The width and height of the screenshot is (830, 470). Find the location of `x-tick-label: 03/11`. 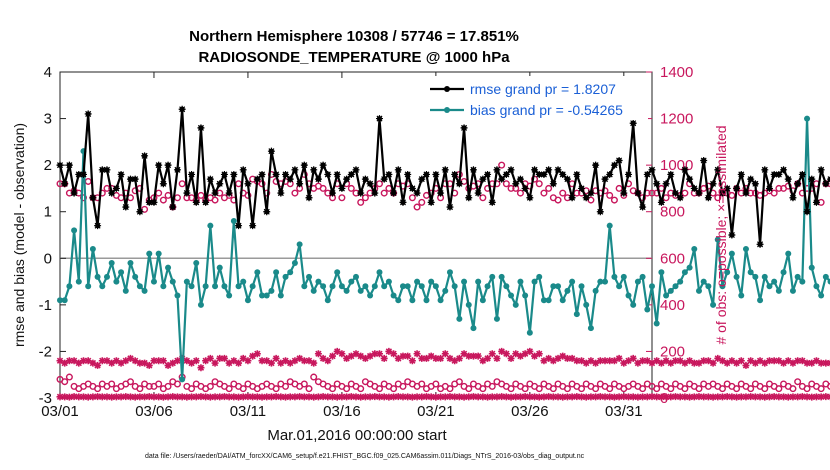

x-tick-label: 03/11 is located at coordinates (248, 411).